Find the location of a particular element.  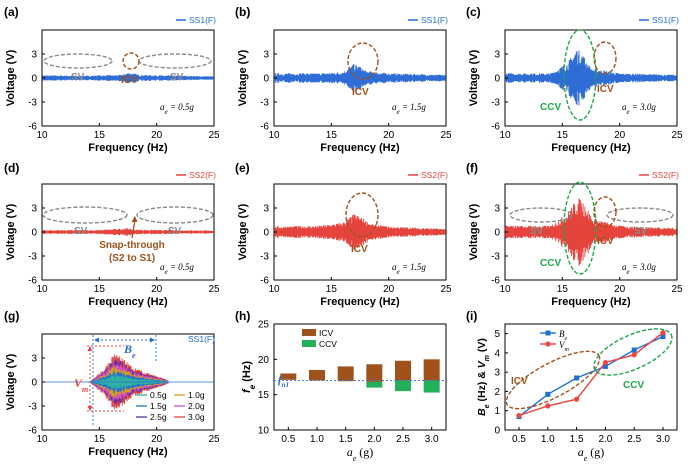

y-tick-label: 10 is located at coordinates (264, 431).